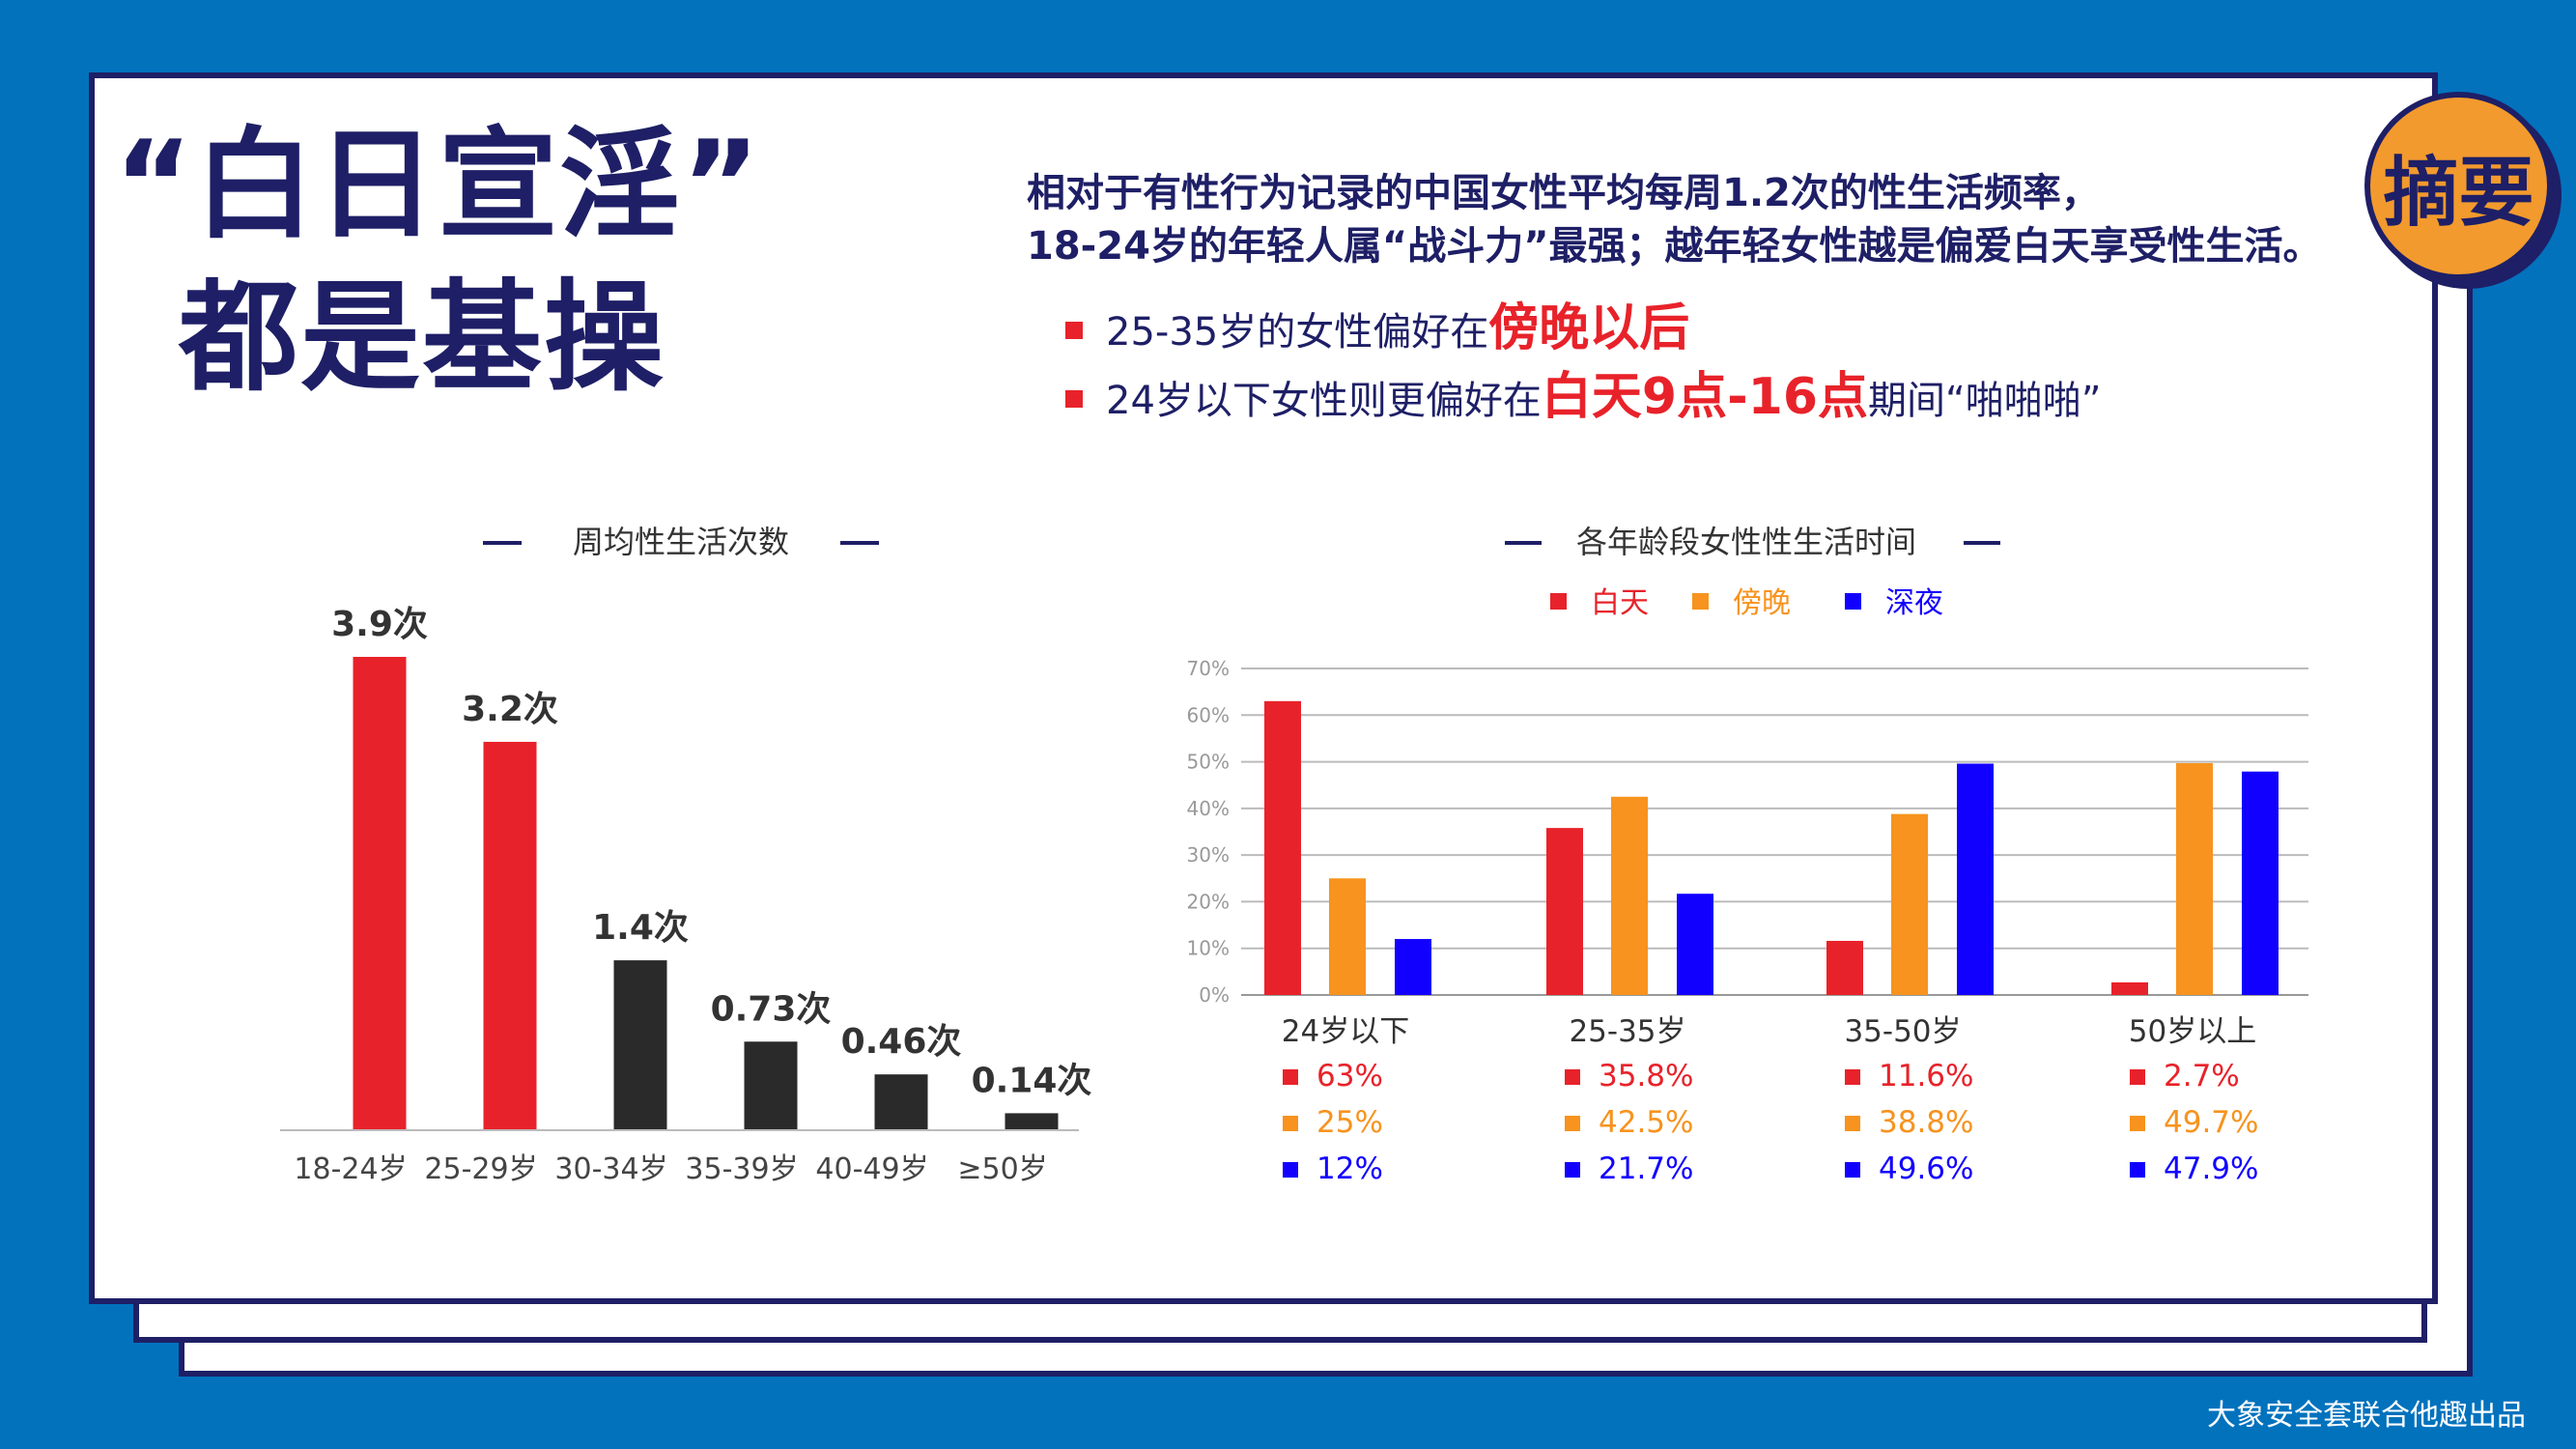 This screenshot has height=1449, width=2576. Describe the element at coordinates (1705, 397) in the screenshot. I see `bullet-highlight: 白天9点-16点` at that location.